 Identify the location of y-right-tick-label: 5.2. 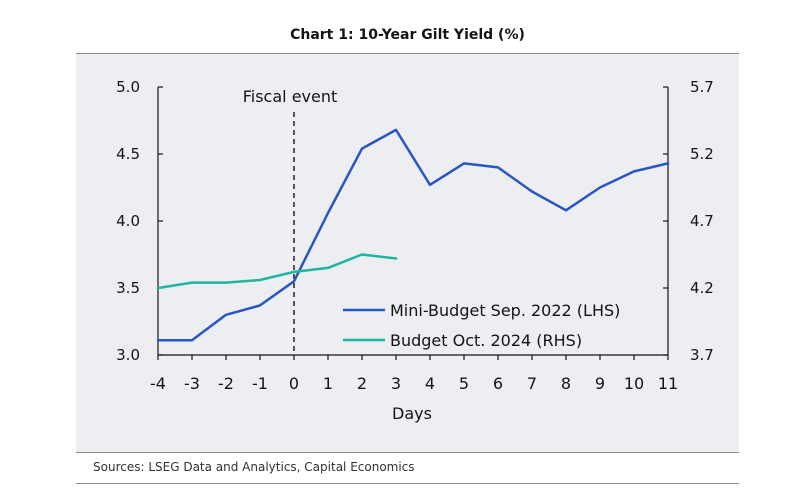
(702, 154).